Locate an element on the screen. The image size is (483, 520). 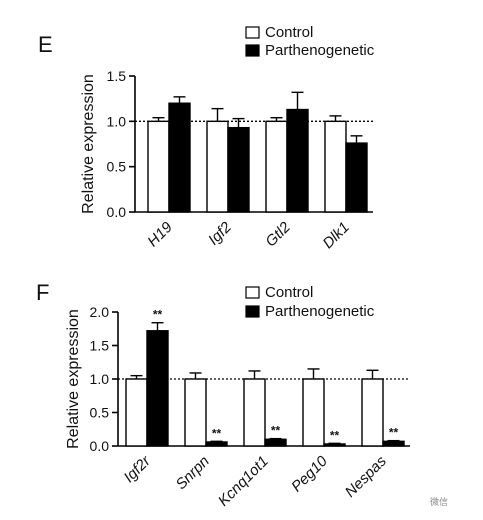
panel-e-category-label: Igf2 is located at coordinates (220, 233).